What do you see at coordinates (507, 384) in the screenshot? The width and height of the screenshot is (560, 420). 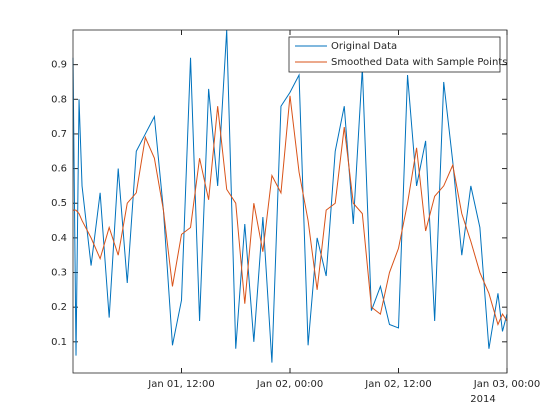 I see `x-tick-label: Jan 03, 00:00` at bounding box center [507, 384].